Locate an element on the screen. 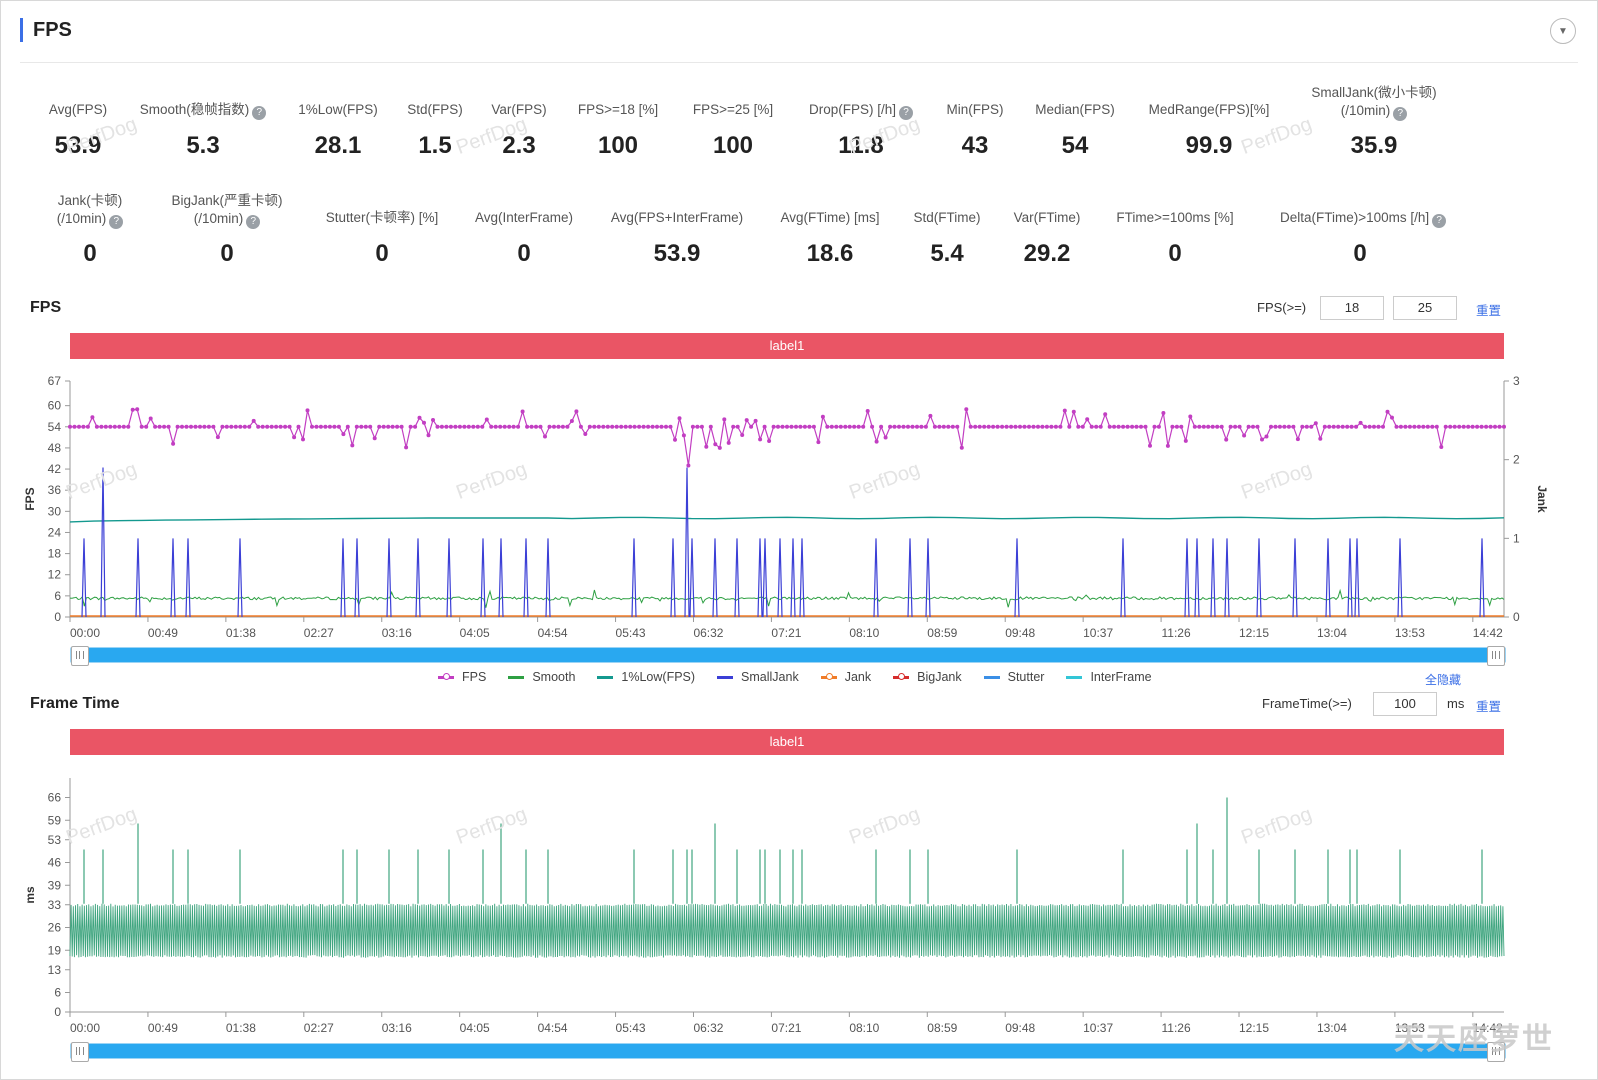 The image size is (1598, 1080). metric-label: Avg(InterFrame) is located at coordinates (524, 217).